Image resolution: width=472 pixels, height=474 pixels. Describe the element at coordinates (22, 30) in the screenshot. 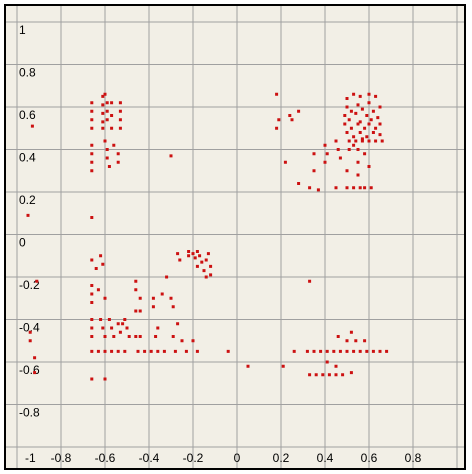

I see `y-tick-label: 1` at that location.